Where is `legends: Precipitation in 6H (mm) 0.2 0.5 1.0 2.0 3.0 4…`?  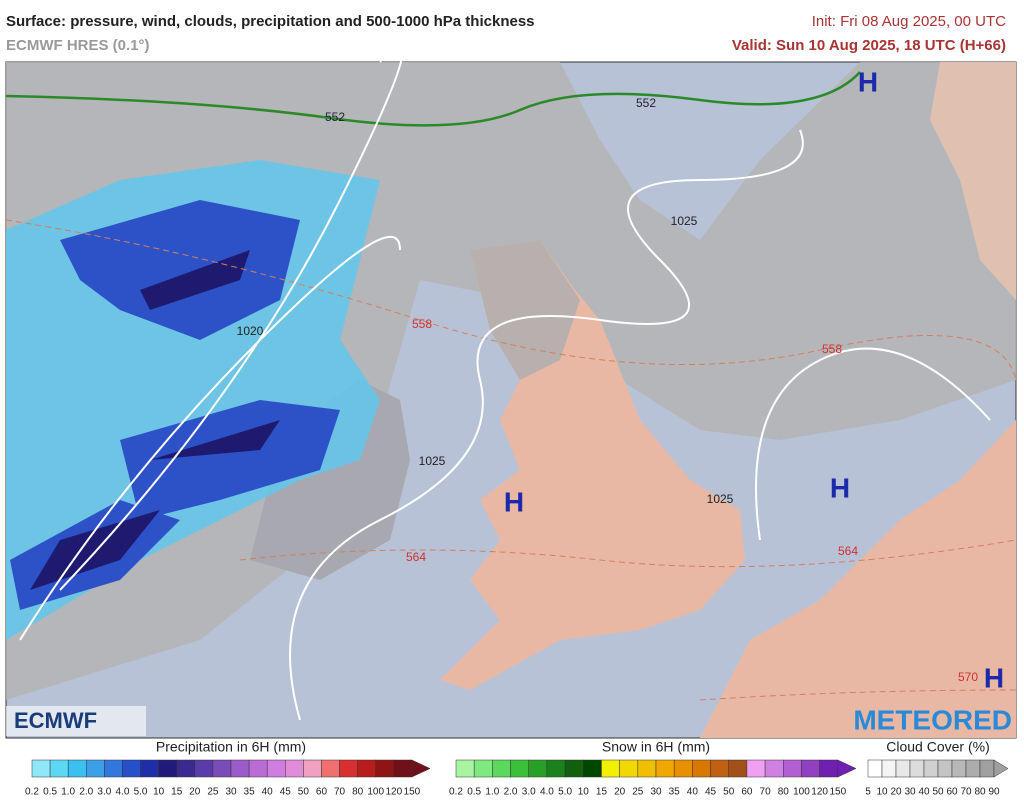 legends: Precipitation in 6H (mm) 0.2 0.5 1.0 2.0 3.0 4… is located at coordinates (517, 768).